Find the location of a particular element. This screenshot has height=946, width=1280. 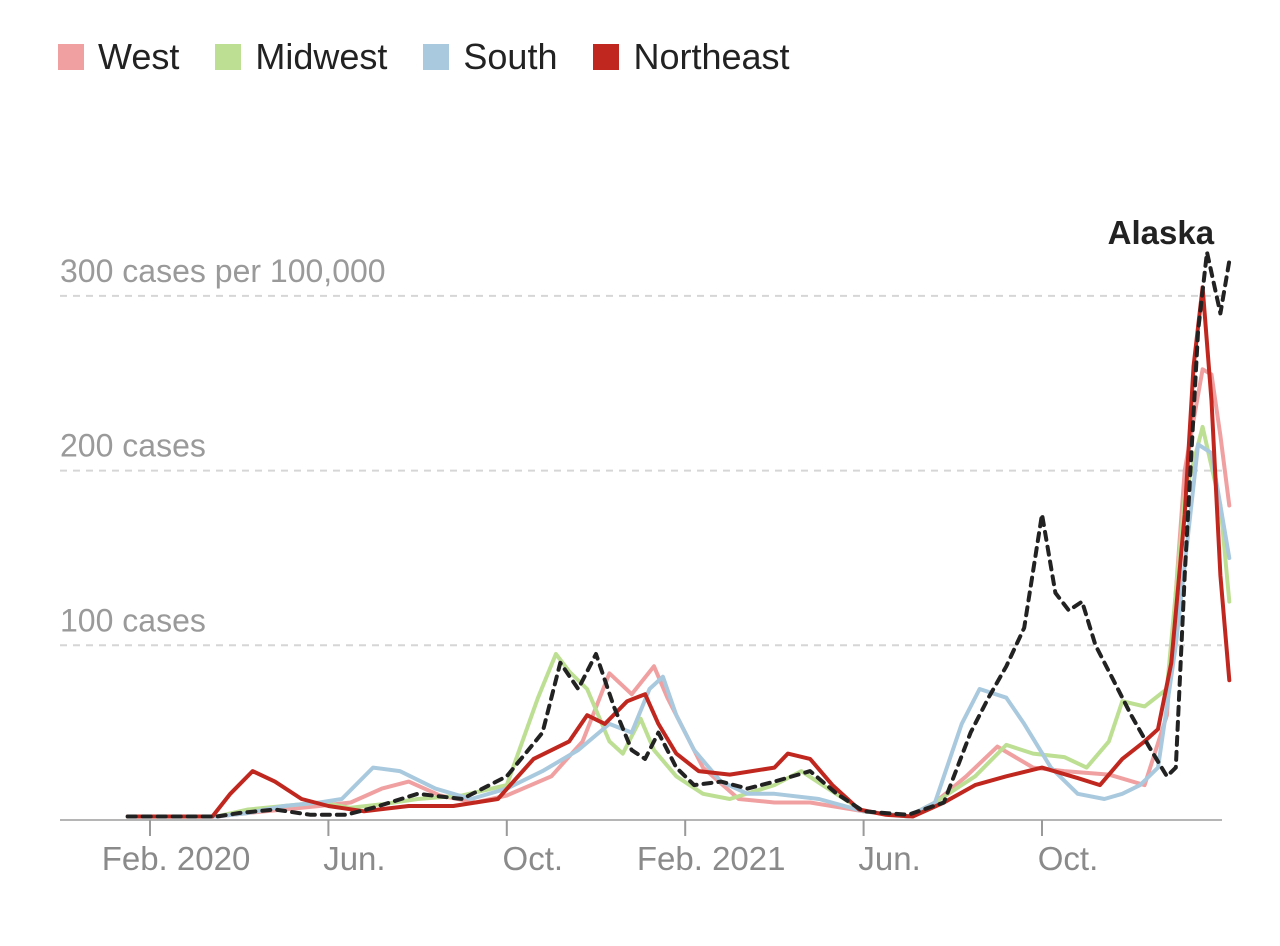

annotation-0: Alaska is located at coordinates (1161, 232).